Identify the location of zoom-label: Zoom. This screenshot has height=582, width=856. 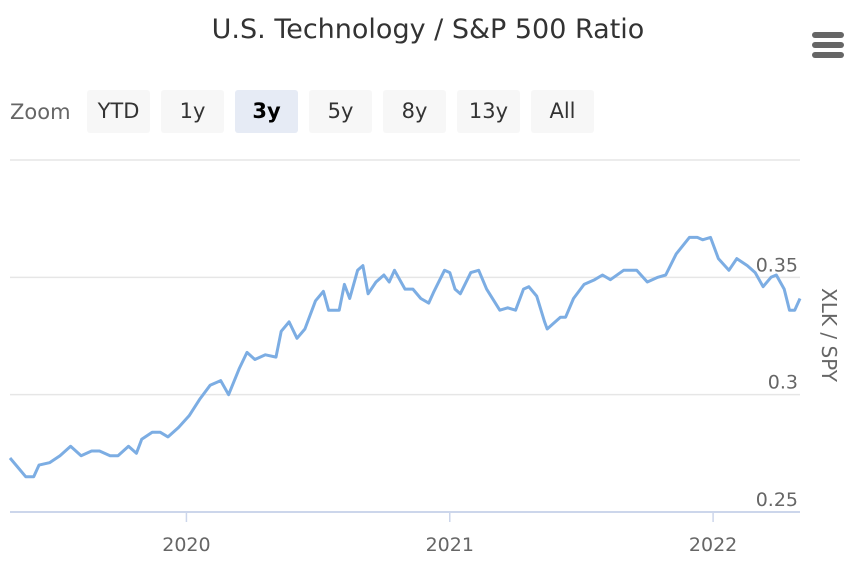
(40, 112).